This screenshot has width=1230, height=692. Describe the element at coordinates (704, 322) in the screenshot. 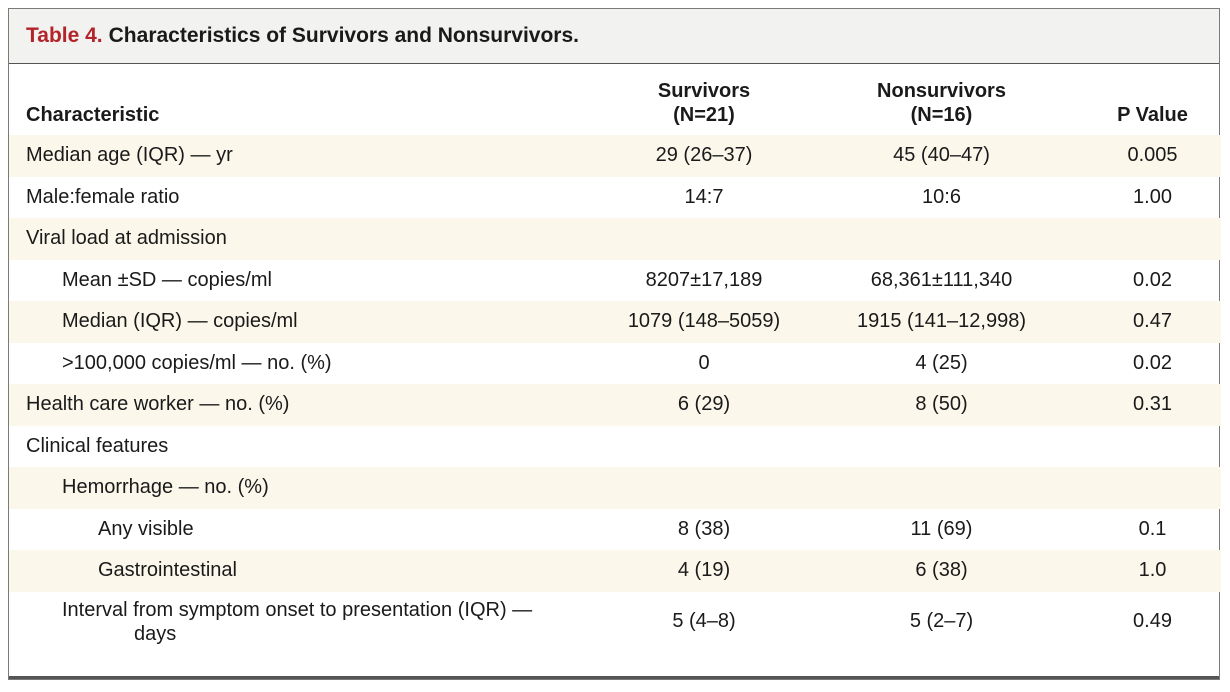

I see `survivors-value: 1079 (148–5059)` at that location.